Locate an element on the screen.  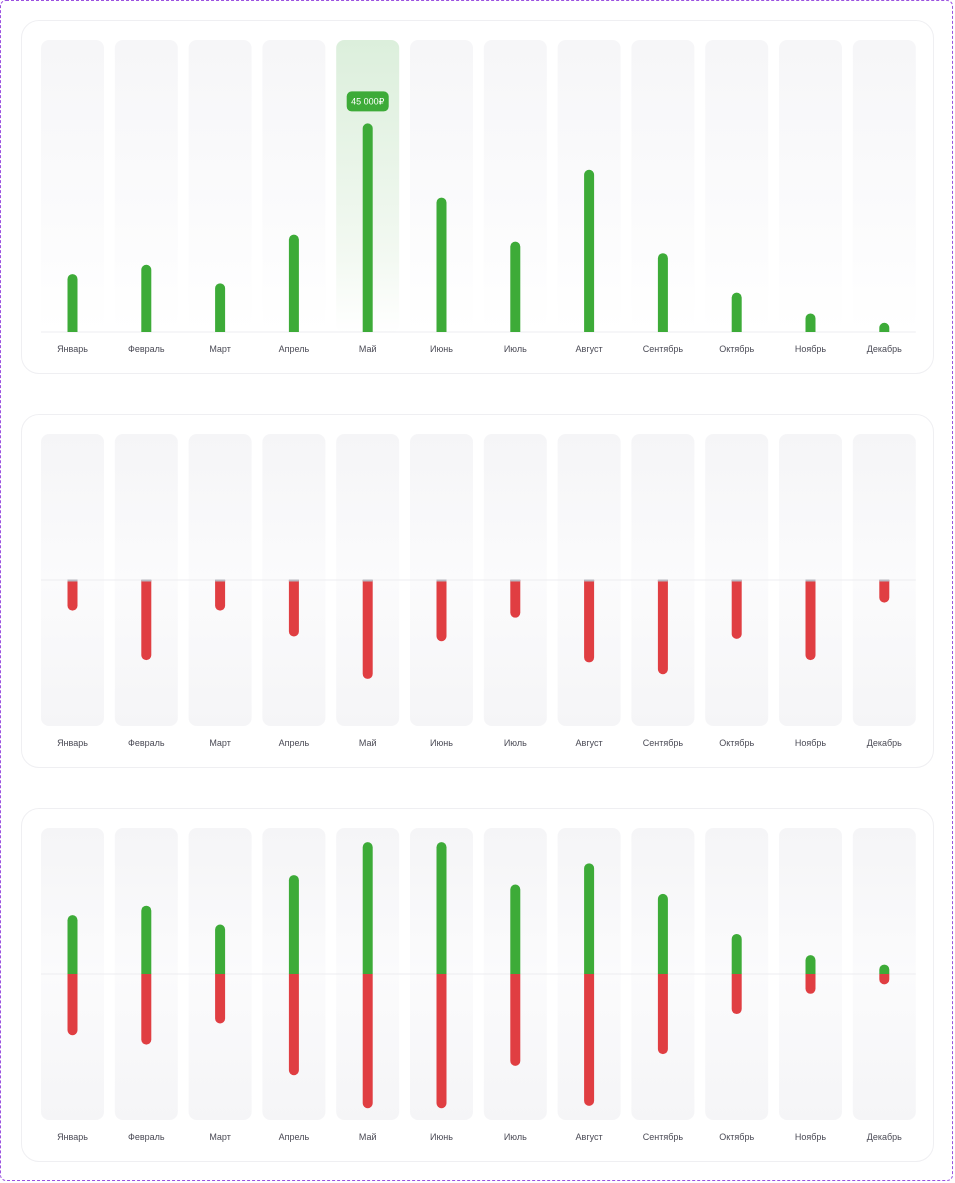
value-tooltip: 45 000₽ is located at coordinates (367, 101).